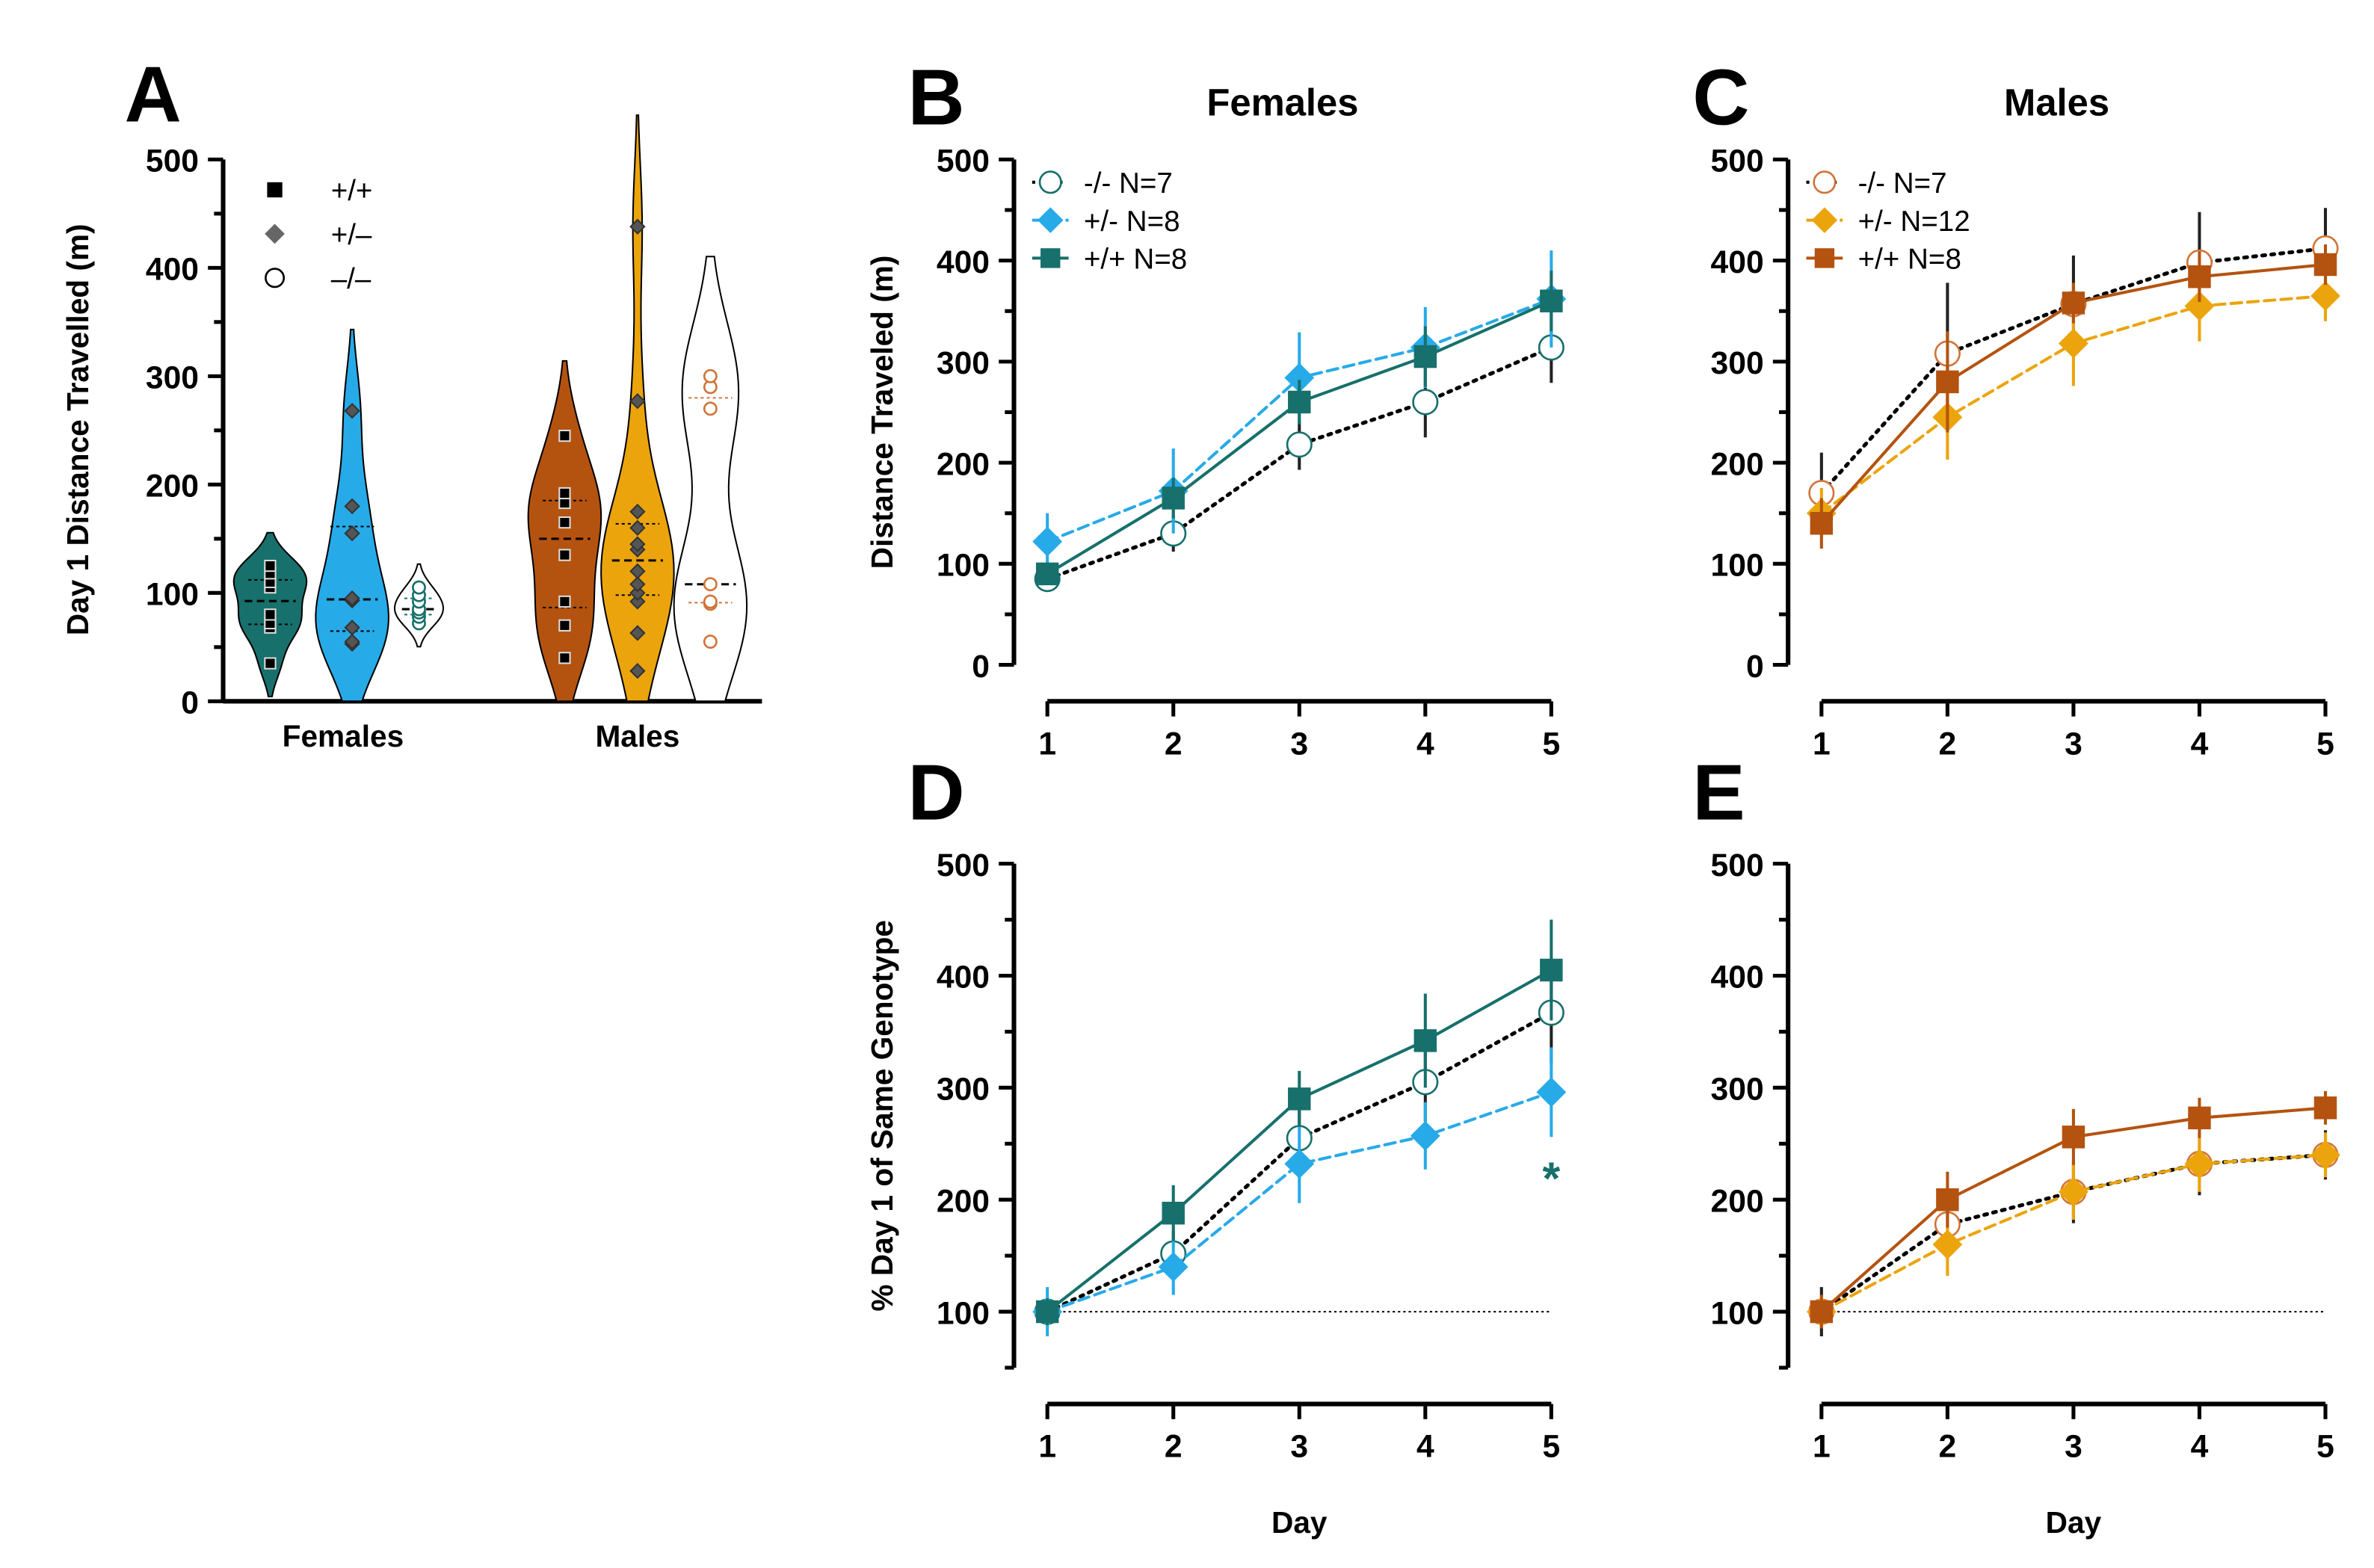 The image size is (2374, 1568). I want to click on legend-label: +/+ N=8, so click(1910, 260).